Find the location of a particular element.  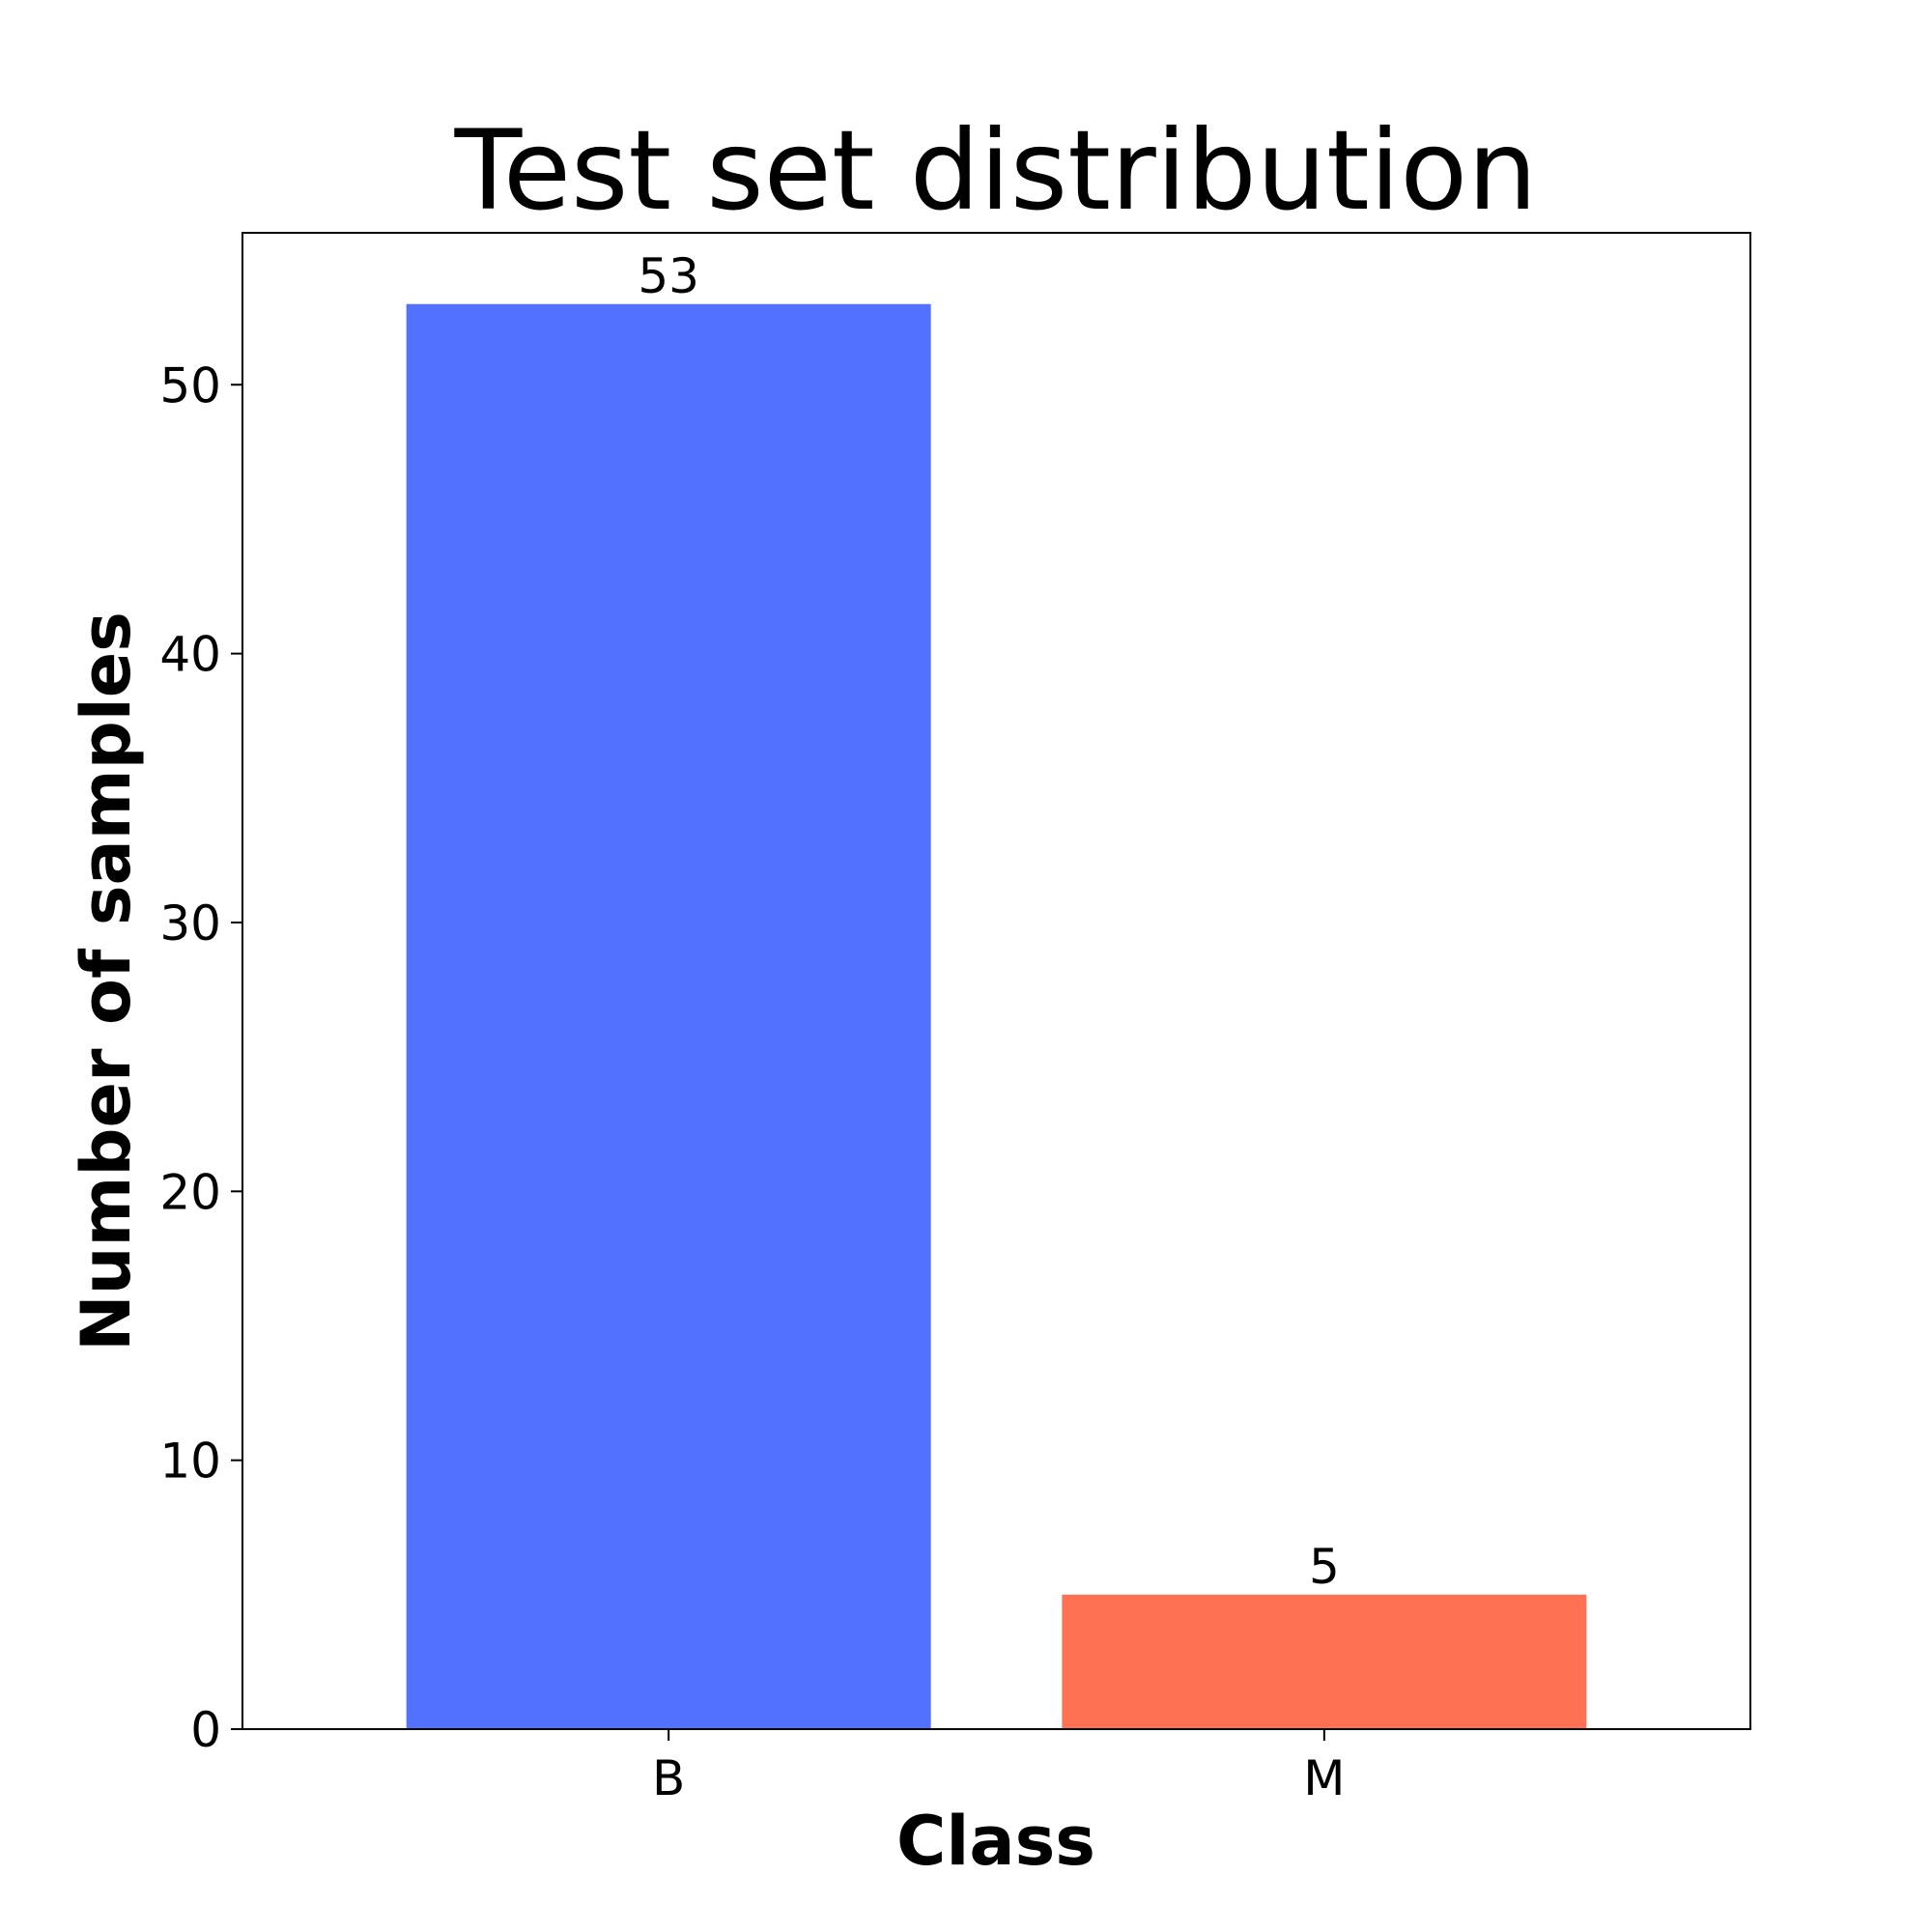

x-tick-label: B is located at coordinates (668, 1778).